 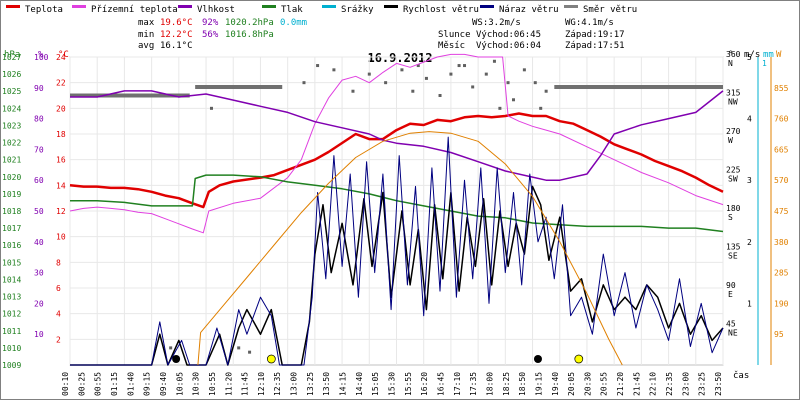 I want to click on wind-tick-label: 1, so click(x=749, y=303).